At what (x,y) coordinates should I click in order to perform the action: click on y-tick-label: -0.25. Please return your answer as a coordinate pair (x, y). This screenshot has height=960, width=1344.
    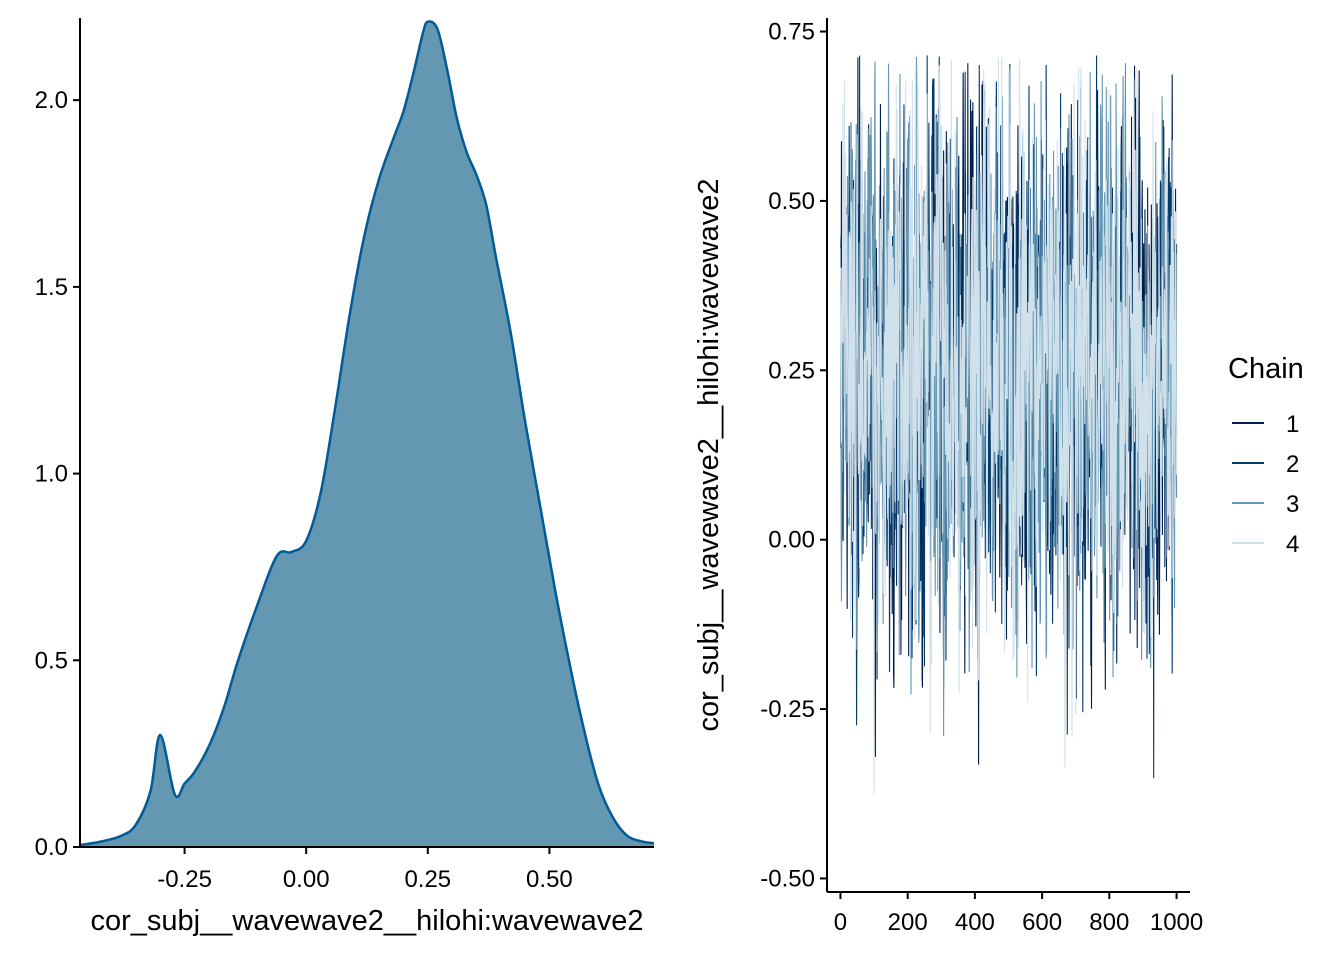
    Looking at the image, I should click on (787, 709).